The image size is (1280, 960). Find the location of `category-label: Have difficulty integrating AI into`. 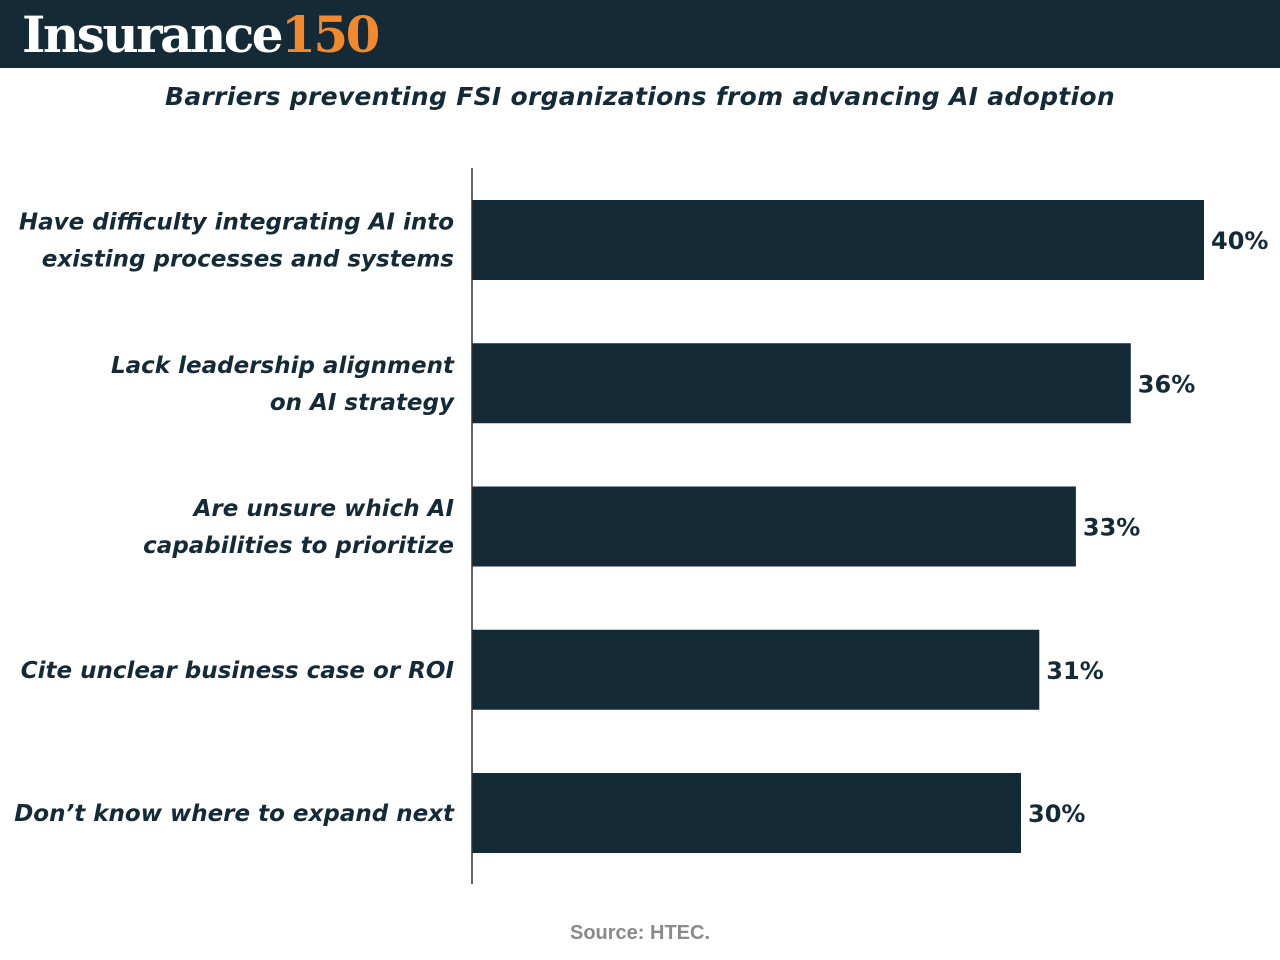

category-label: Have difficulty integrating AI into is located at coordinates (236, 223).